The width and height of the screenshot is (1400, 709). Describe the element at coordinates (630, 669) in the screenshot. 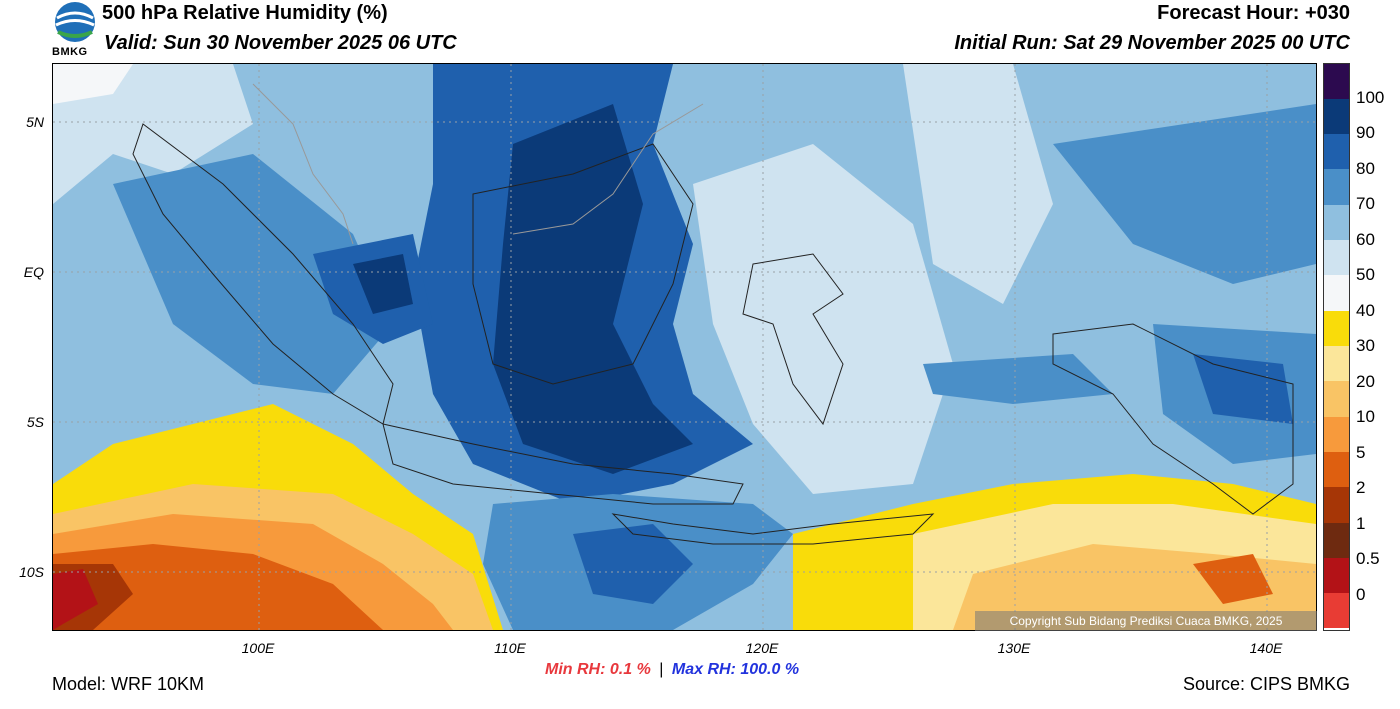

I see `min-rh-value: 0.1 %` at that location.